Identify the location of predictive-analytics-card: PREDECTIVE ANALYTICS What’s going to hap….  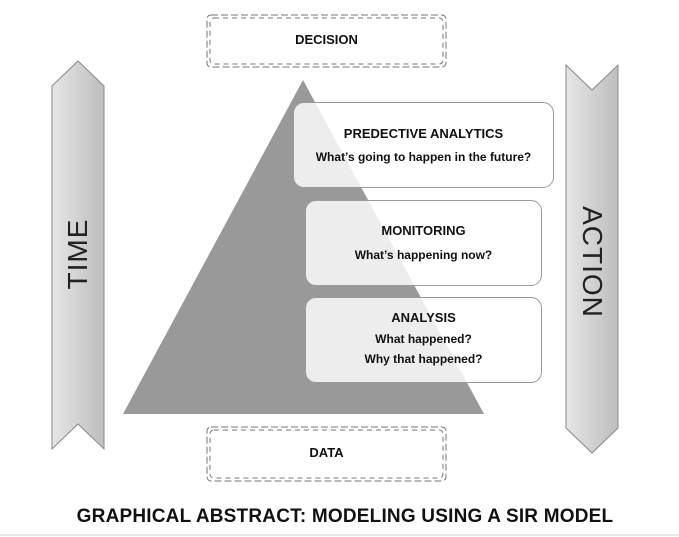
(423, 145).